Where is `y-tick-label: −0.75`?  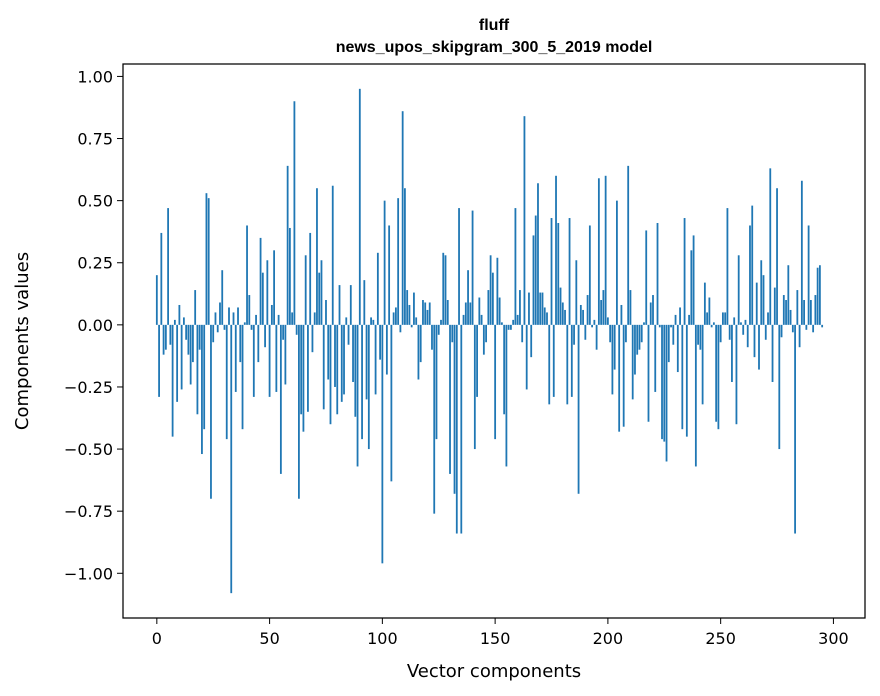
y-tick-label: −0.75 is located at coordinates (88, 511).